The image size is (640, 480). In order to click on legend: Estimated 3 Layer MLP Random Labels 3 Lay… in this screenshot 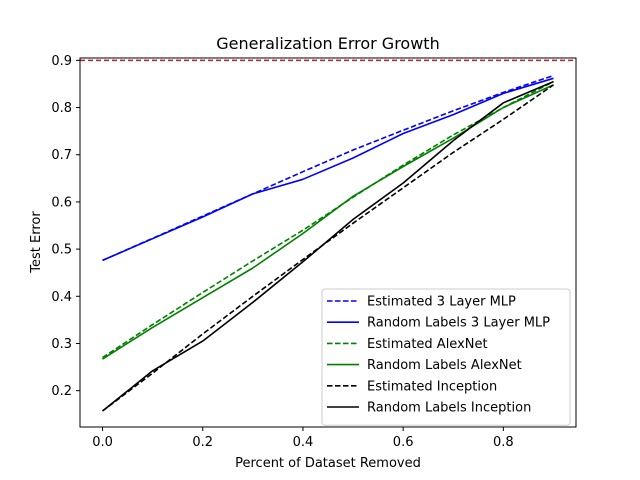, I will do `click(446, 357)`.